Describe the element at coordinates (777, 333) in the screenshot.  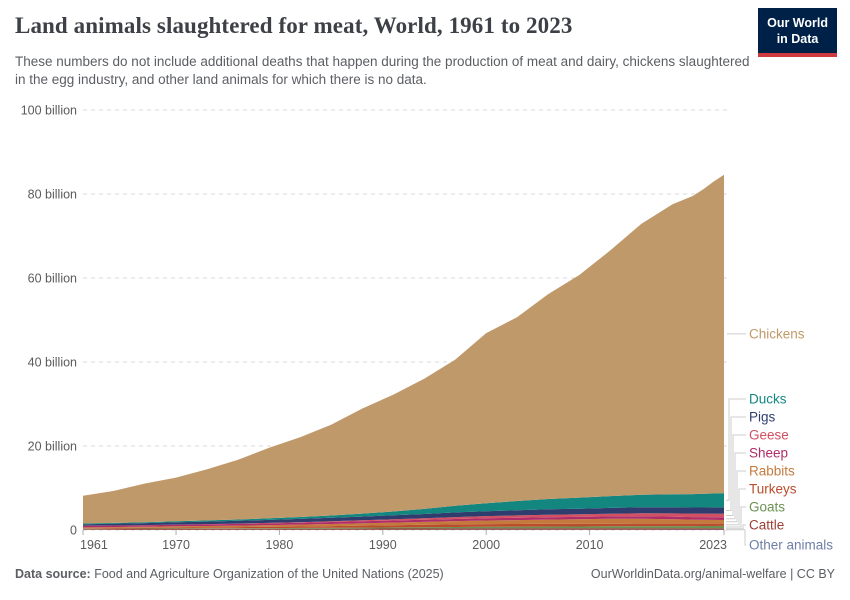
I see `legend-label-chickens: Chickens` at that location.